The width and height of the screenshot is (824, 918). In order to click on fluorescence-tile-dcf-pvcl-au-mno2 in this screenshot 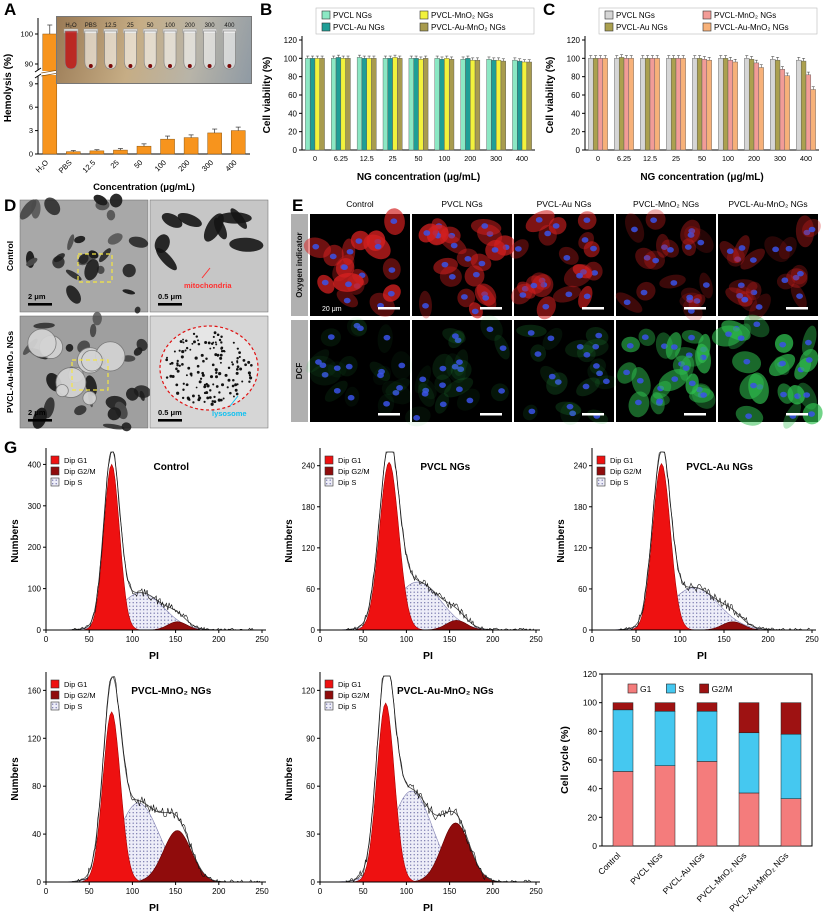, I will do `click(767, 371)`.